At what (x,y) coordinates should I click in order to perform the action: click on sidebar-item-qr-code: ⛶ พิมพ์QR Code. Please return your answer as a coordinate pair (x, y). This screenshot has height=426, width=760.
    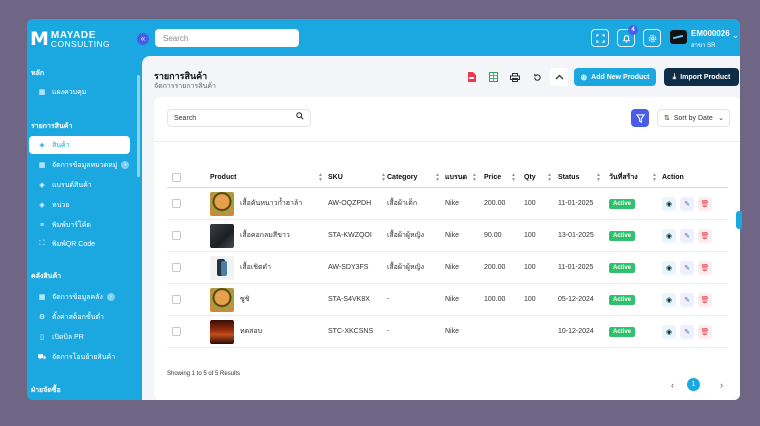
    Looking at the image, I should click on (79, 244).